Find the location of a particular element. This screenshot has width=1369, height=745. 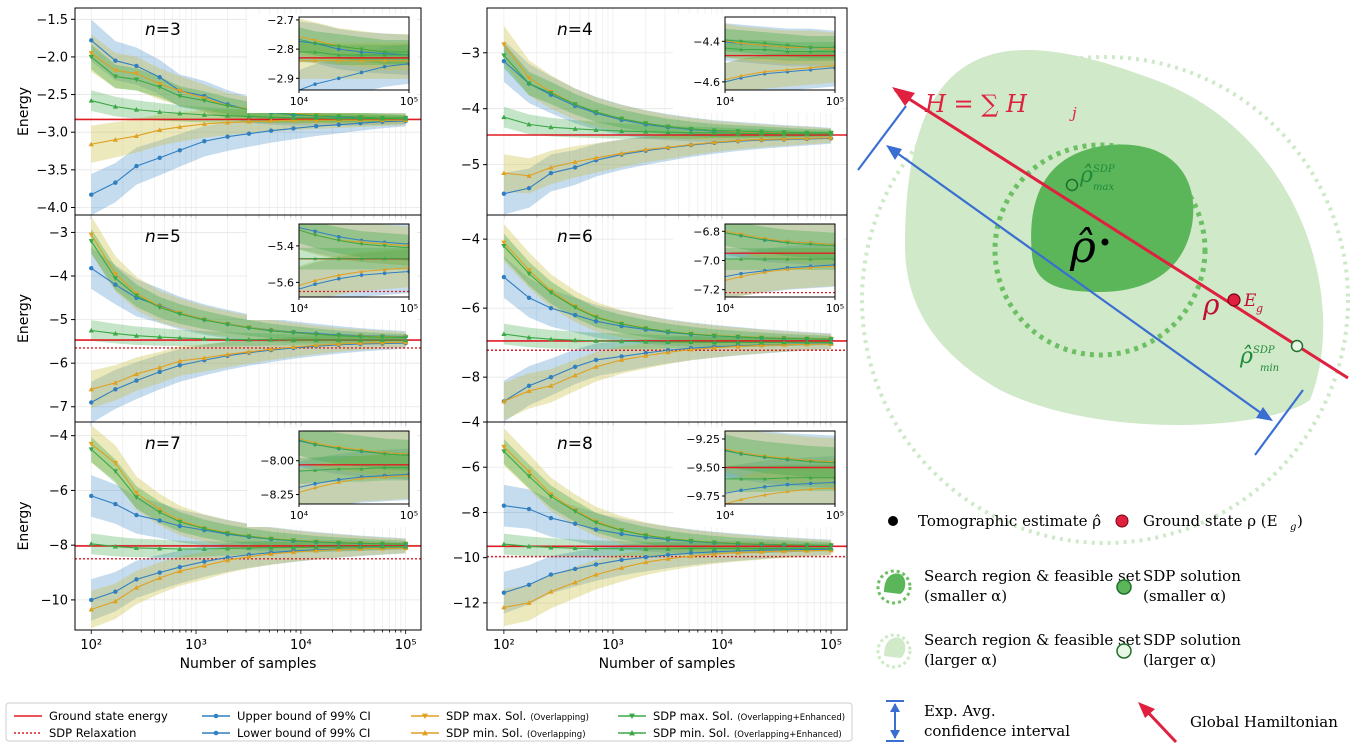

ci-band-enh_max is located at coordinates (667, 494).